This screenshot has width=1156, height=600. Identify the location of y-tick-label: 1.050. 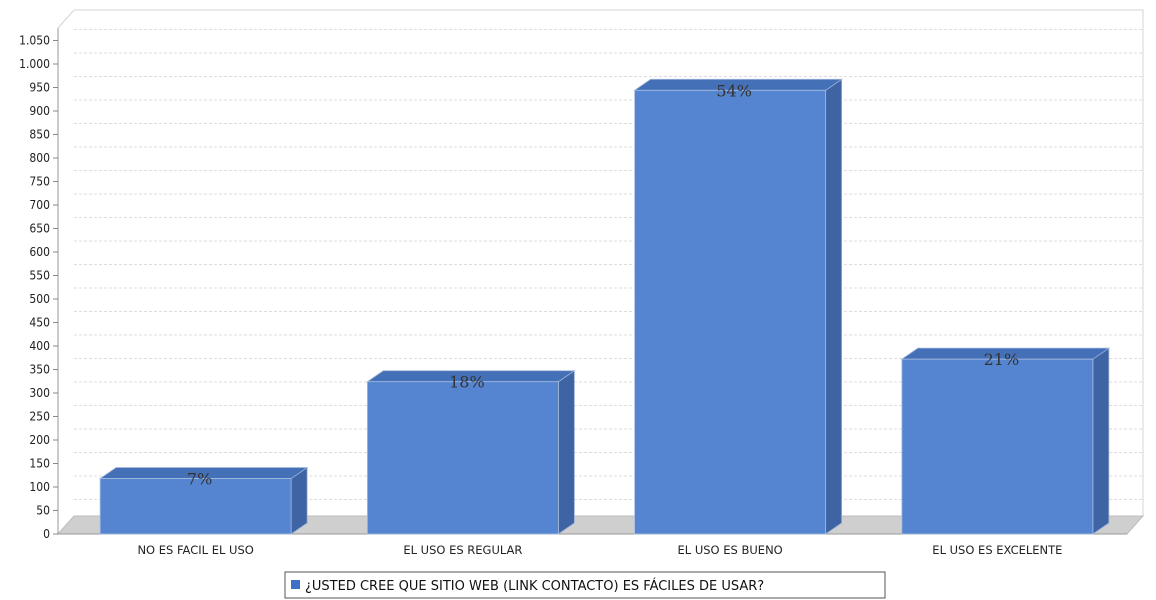
(34, 41).